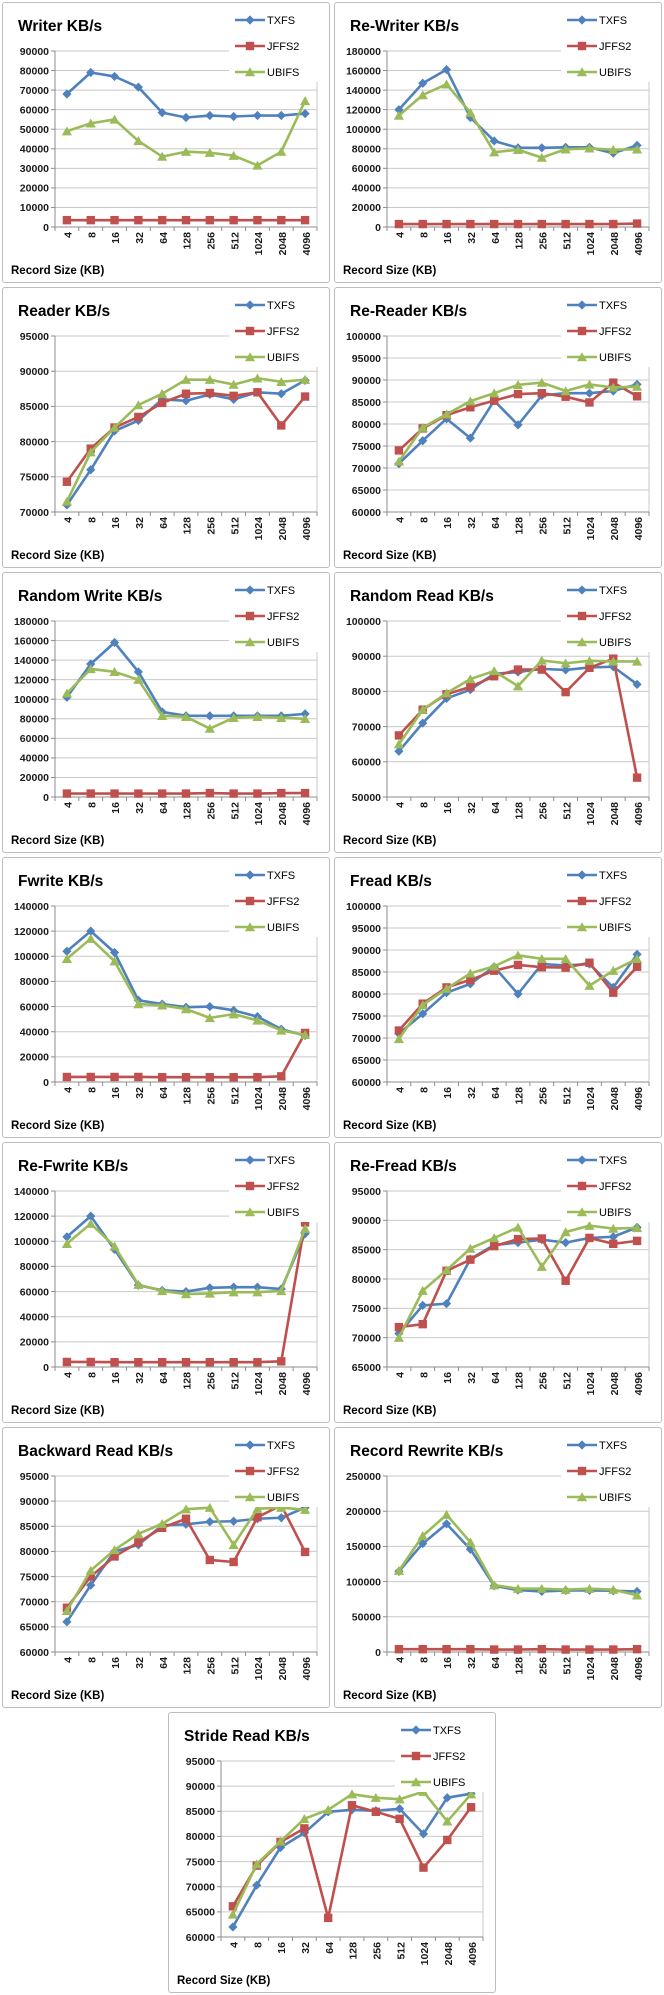  I want to click on y-axis-label: 75000, so click(366, 1309).